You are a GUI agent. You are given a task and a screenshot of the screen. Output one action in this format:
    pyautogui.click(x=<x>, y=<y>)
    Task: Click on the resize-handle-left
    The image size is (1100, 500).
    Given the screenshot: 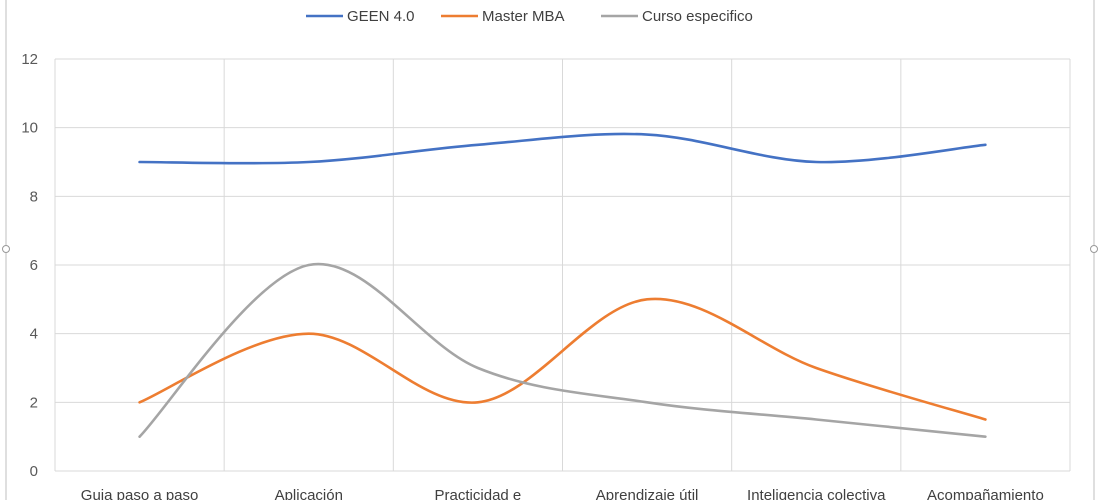 What is the action you would take?
    pyautogui.click(x=6, y=249)
    